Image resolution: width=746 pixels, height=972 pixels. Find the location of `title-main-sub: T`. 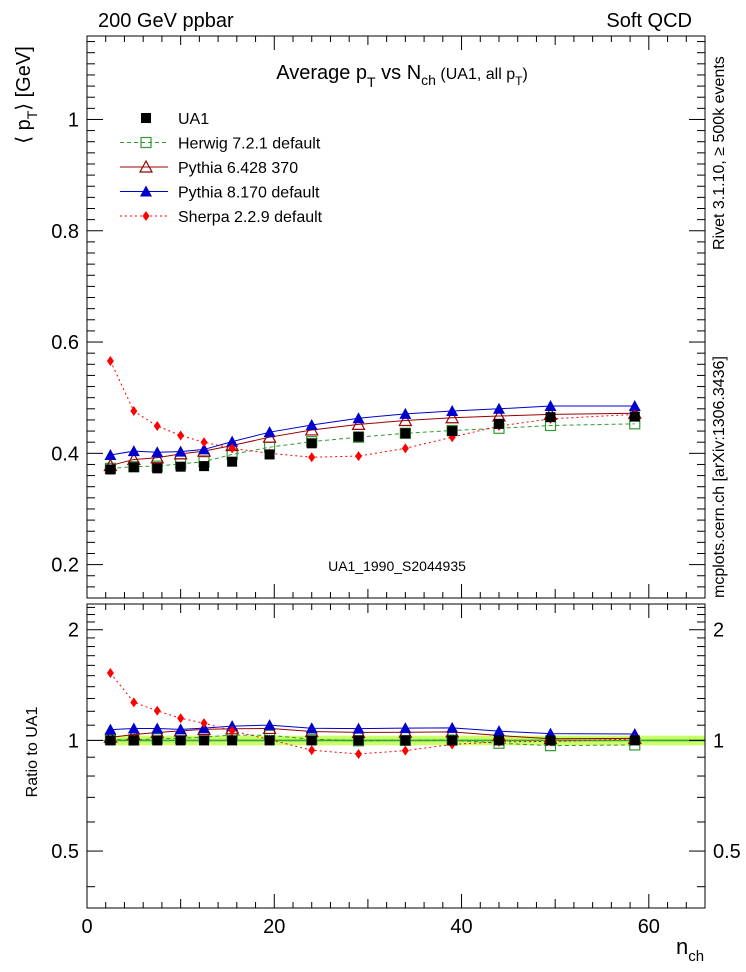

title-main-sub: T is located at coordinates (371, 82).